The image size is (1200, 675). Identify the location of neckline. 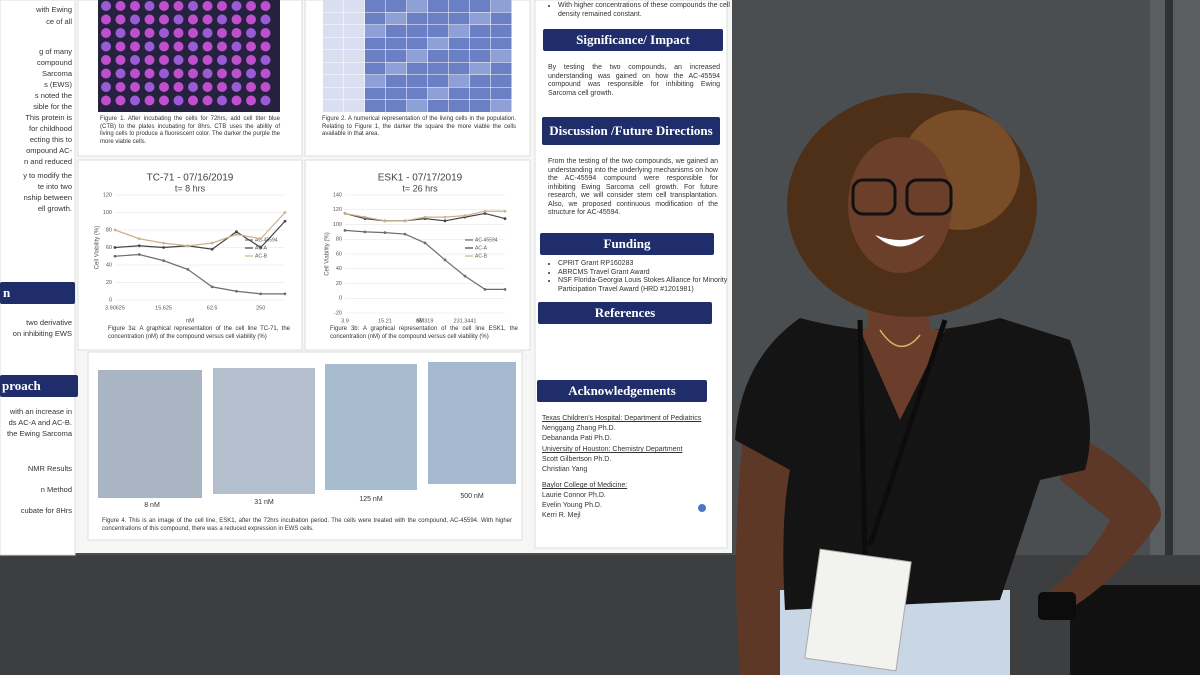
(902, 375).